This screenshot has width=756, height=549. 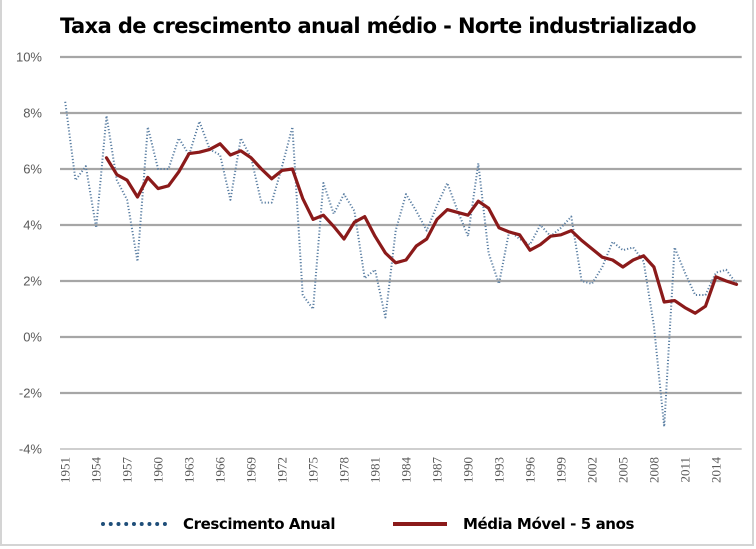 What do you see at coordinates (622, 470) in the screenshot?
I see `x-tick-label: 2005` at bounding box center [622, 470].